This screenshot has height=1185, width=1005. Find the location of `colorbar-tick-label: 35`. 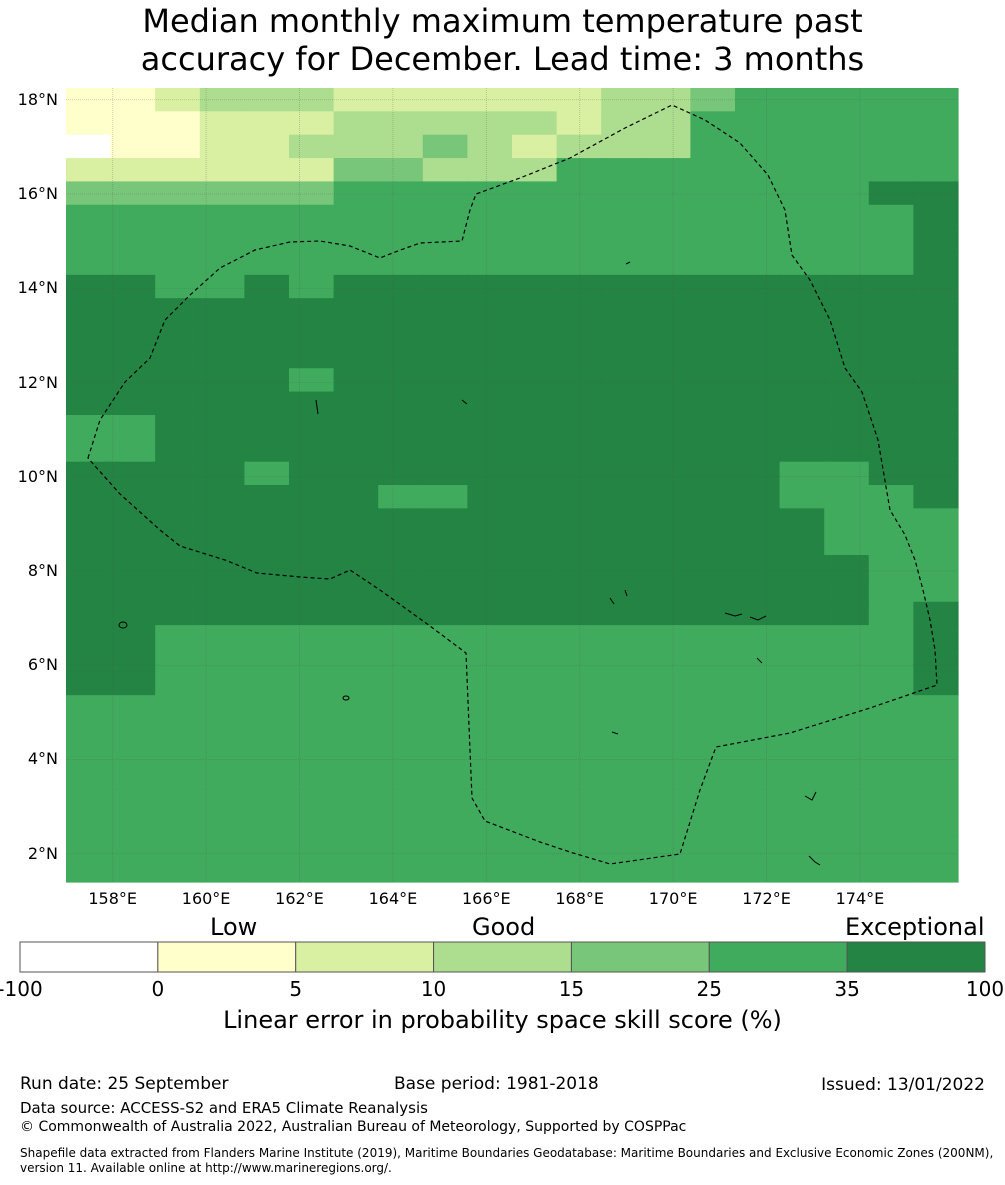

colorbar-tick-label: 35 is located at coordinates (847, 989).